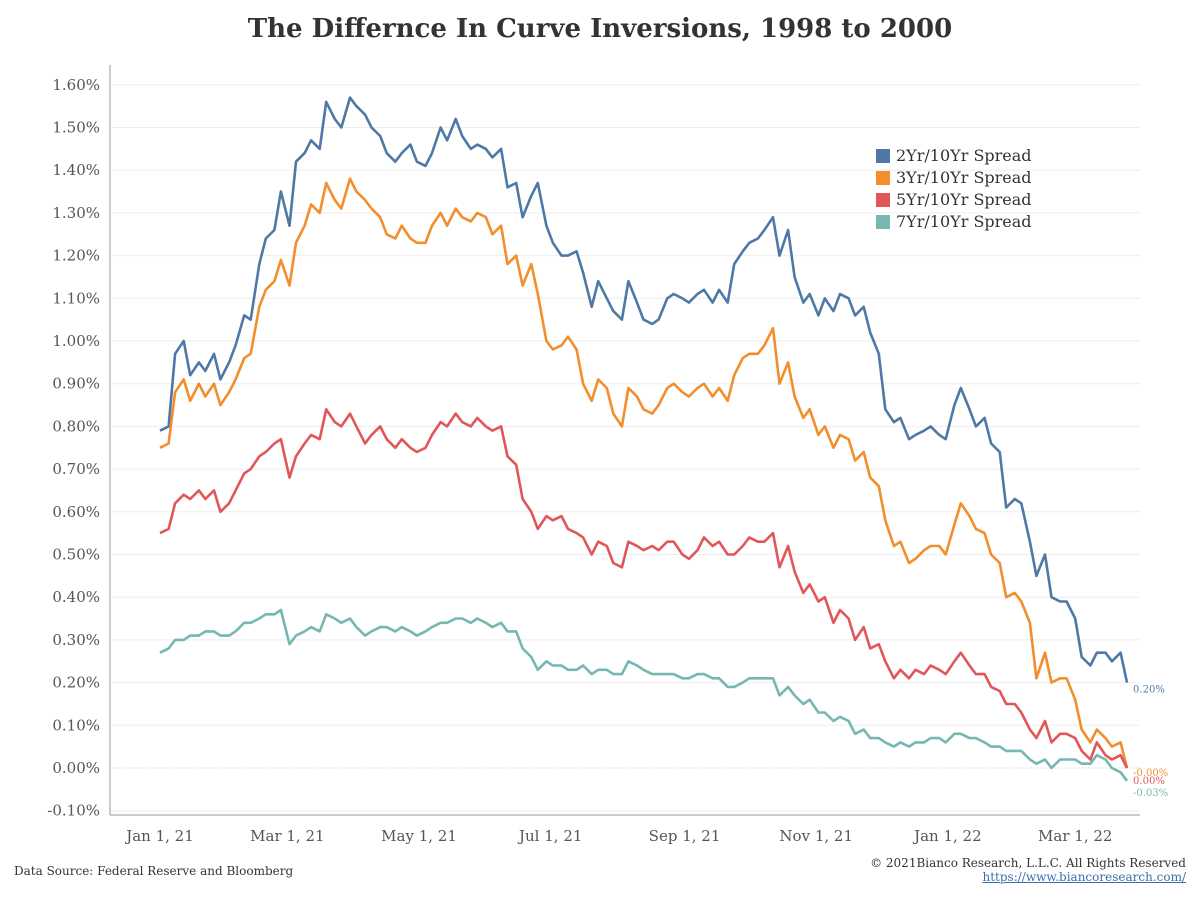 This screenshot has width=1200, height=900. What do you see at coordinates (76, 683) in the screenshot?
I see `y-tick-label: 0.20%` at bounding box center [76, 683].